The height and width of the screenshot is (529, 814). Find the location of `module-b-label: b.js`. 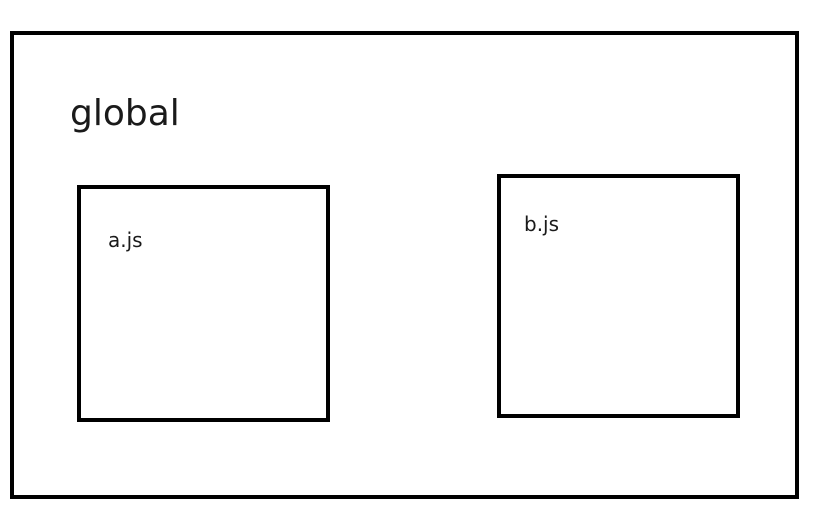

module-b-label: b.js is located at coordinates (542, 224).